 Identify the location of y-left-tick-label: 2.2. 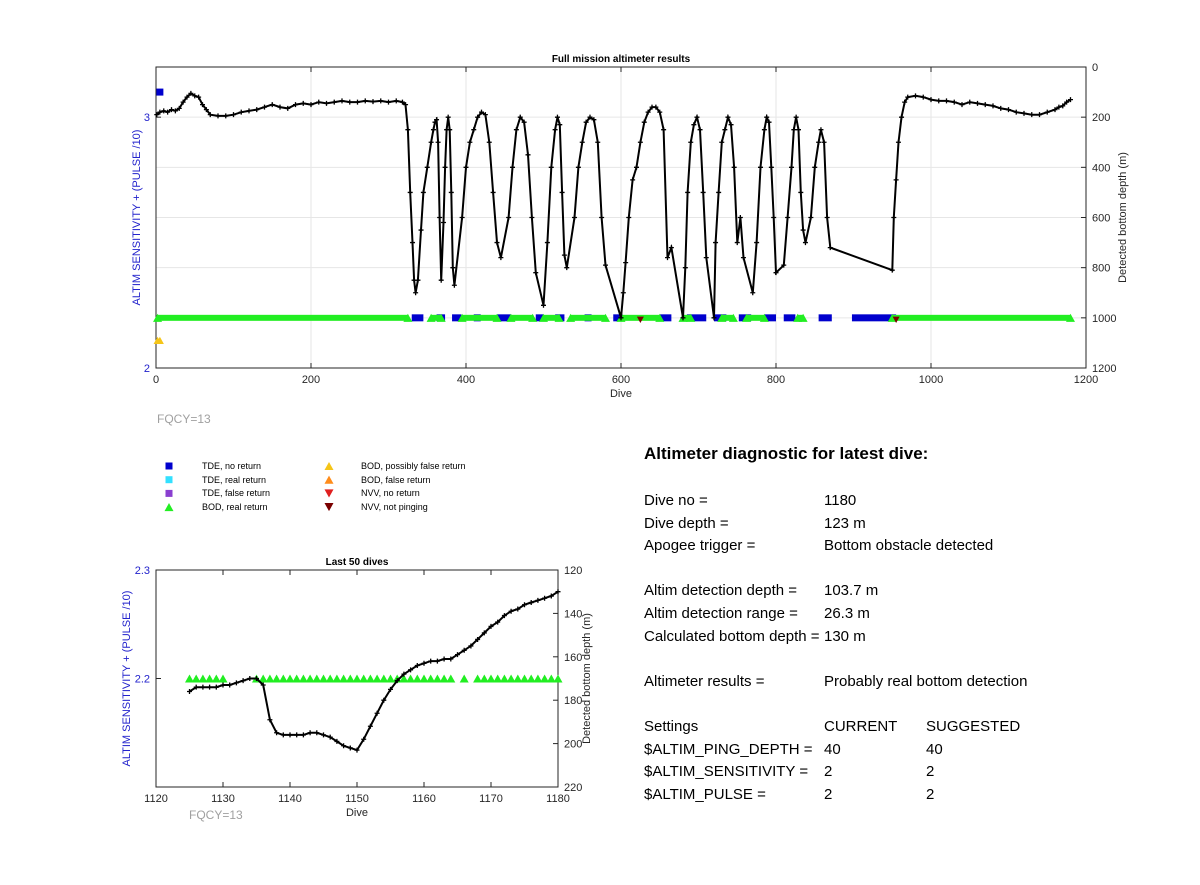
(142, 680).